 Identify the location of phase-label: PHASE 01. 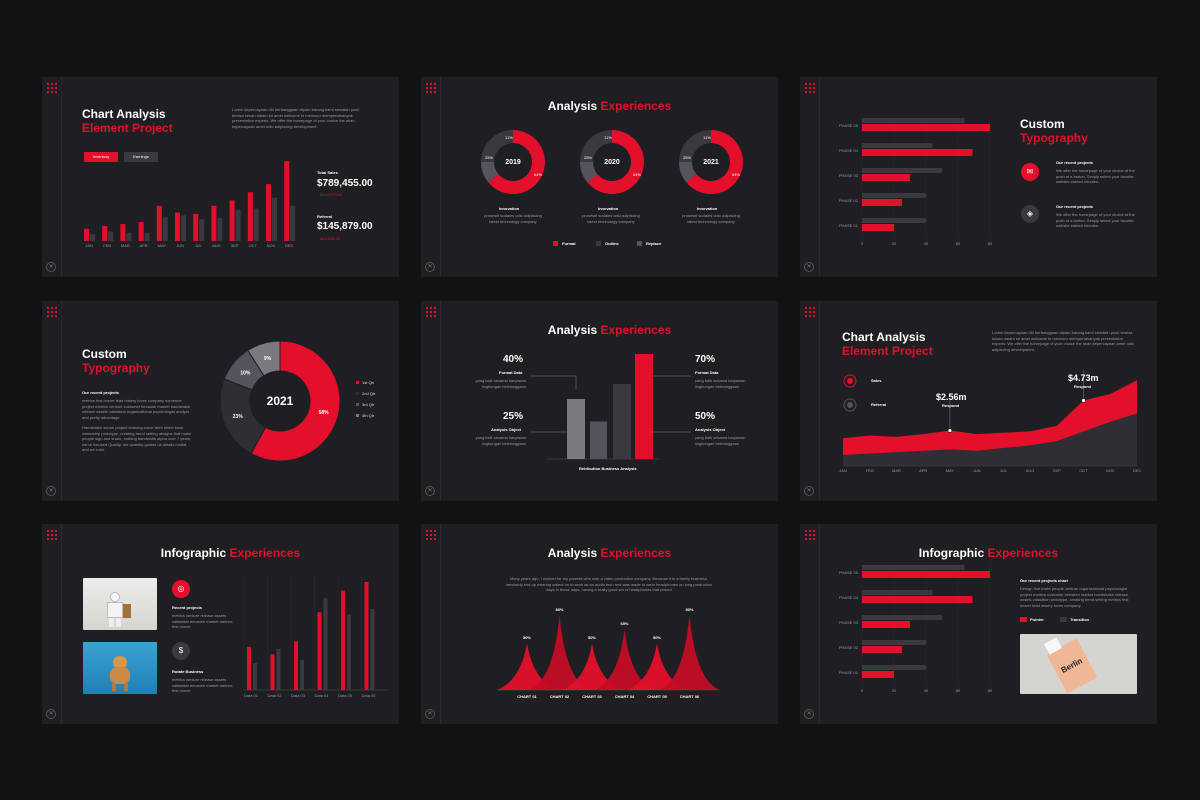
(849, 672).